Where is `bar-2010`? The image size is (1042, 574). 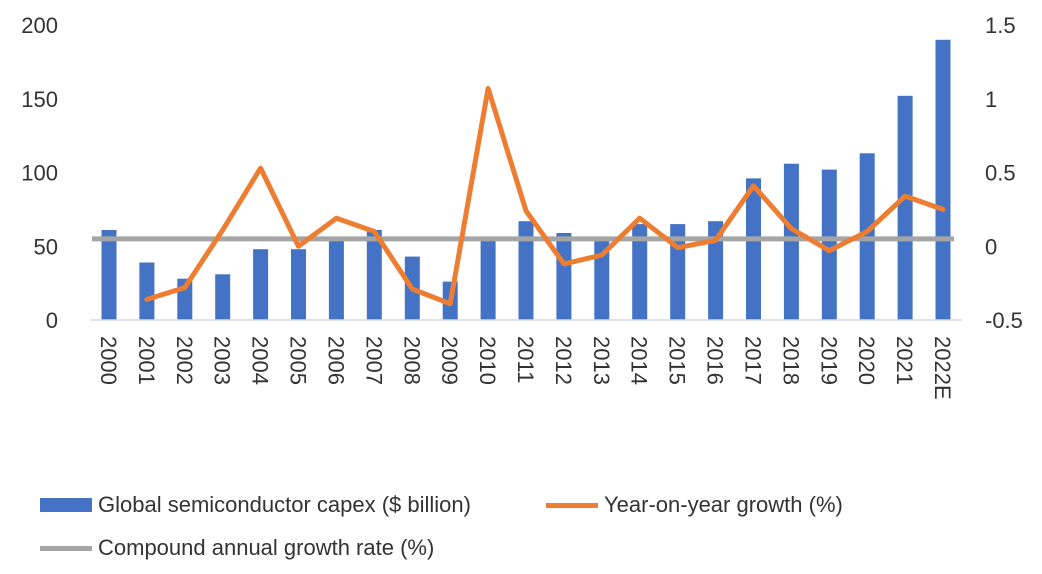 bar-2010 is located at coordinates (488, 280).